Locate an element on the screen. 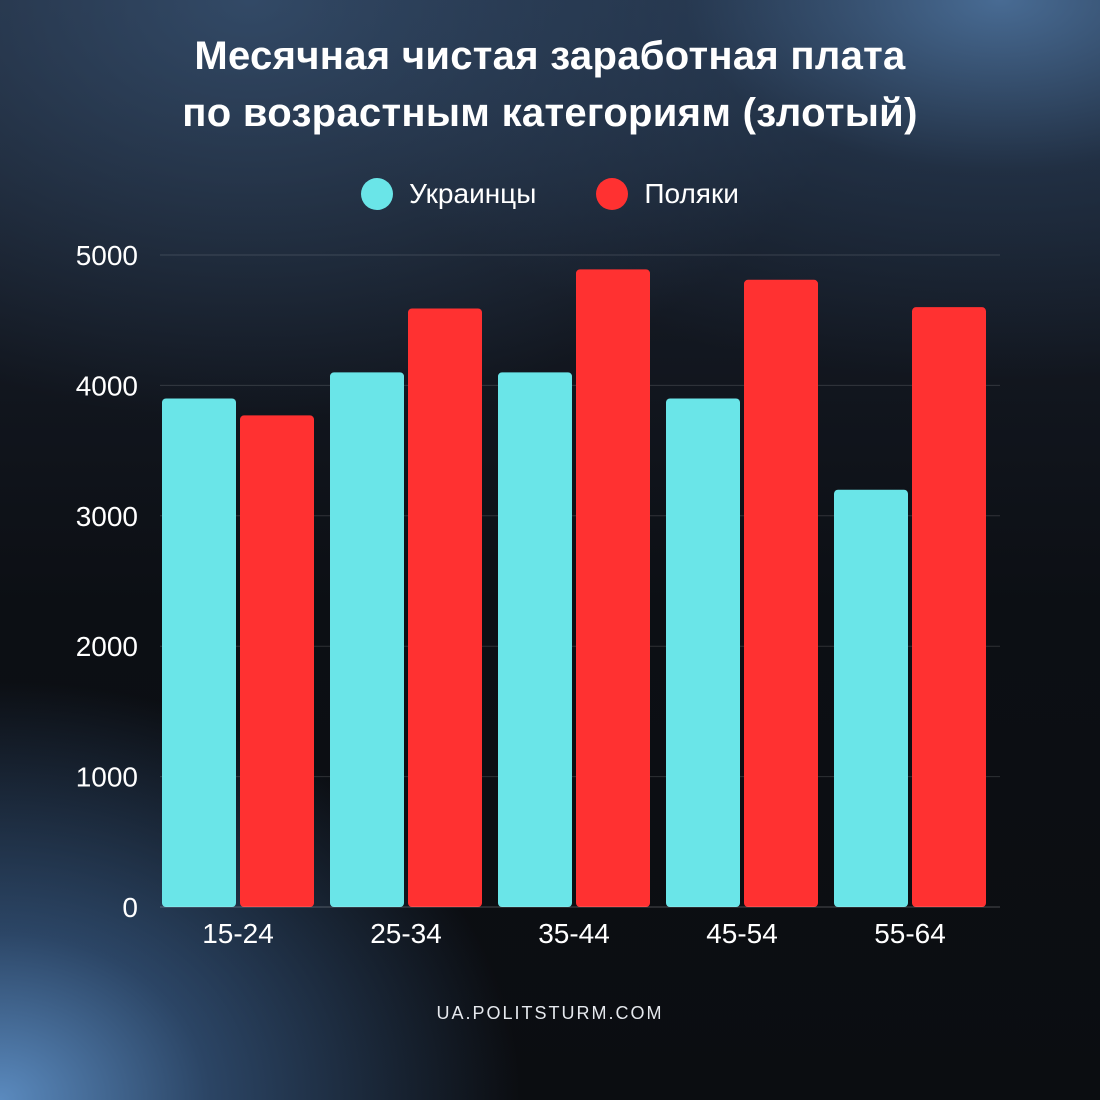 The height and width of the screenshot is (1100, 1100). legend-label-poles: Поляки is located at coordinates (691, 193).